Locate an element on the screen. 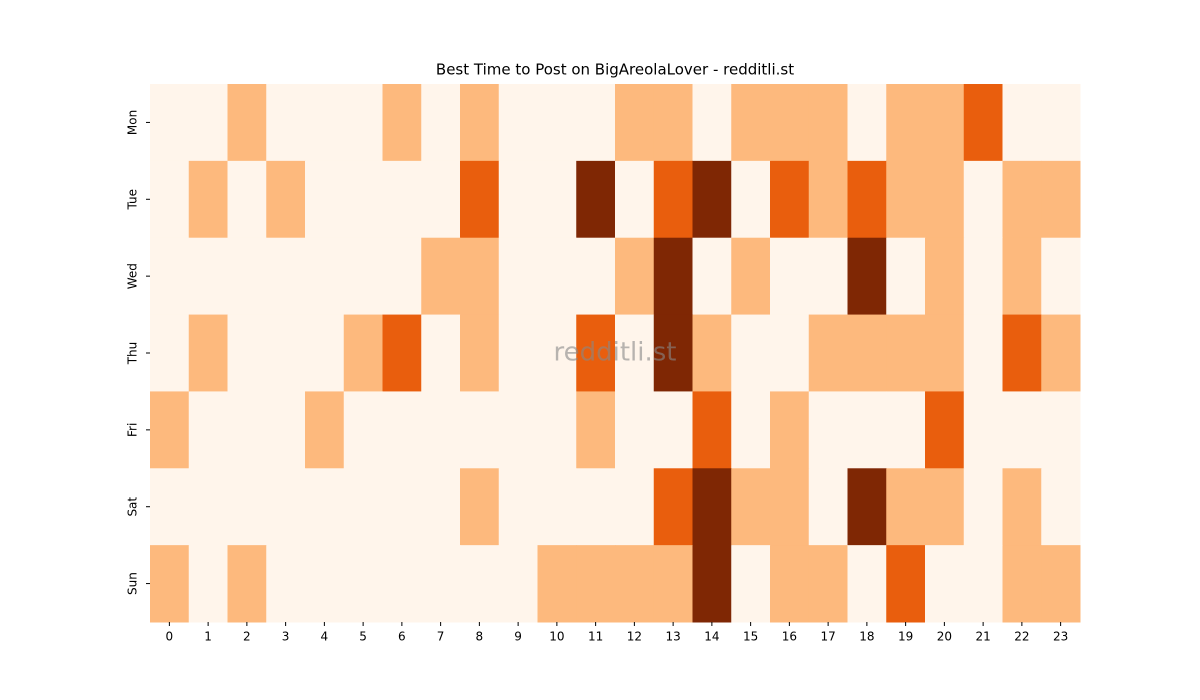  watermark: redditli.st is located at coordinates (615, 353).